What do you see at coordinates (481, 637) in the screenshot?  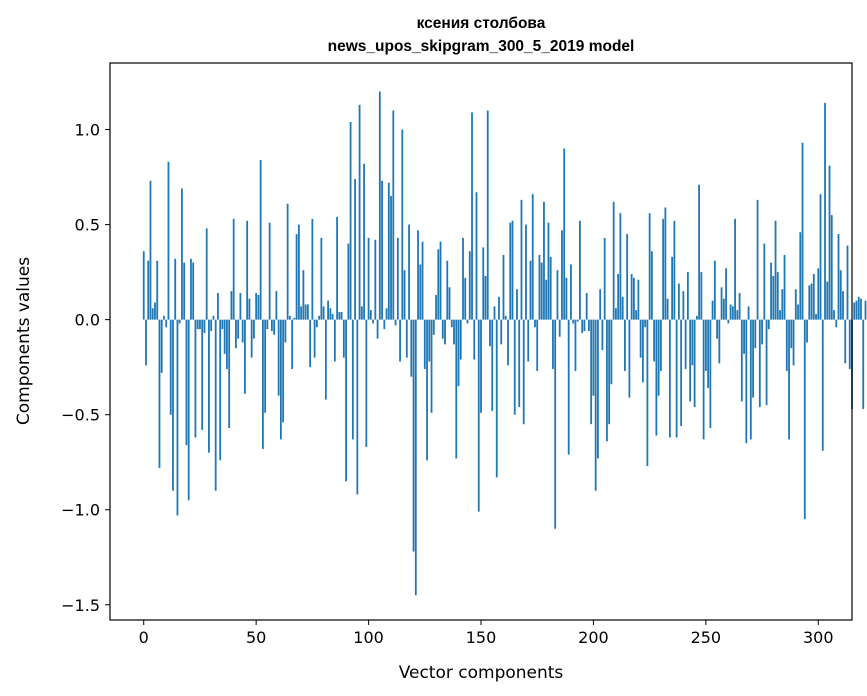 I see `x-tick-label: 150` at bounding box center [481, 637].